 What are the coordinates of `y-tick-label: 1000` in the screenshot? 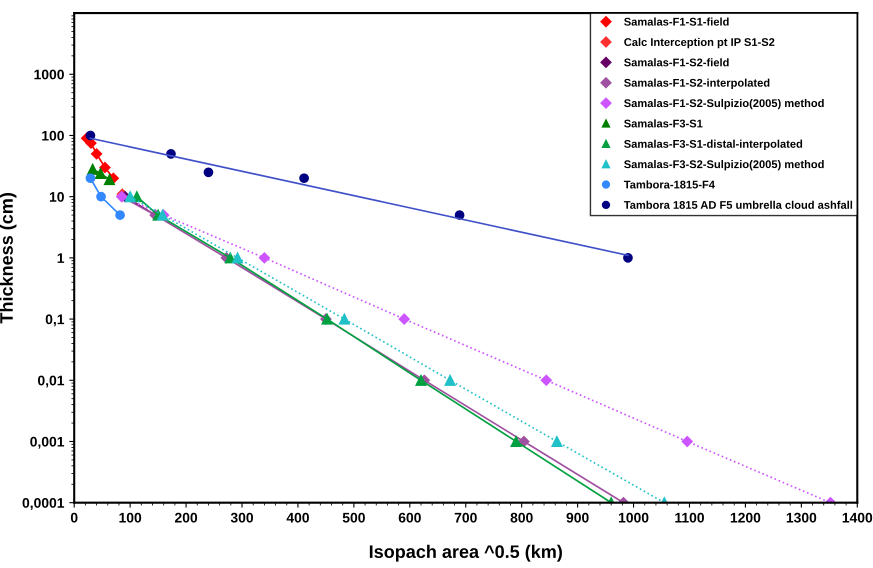 It's located at (49, 75).